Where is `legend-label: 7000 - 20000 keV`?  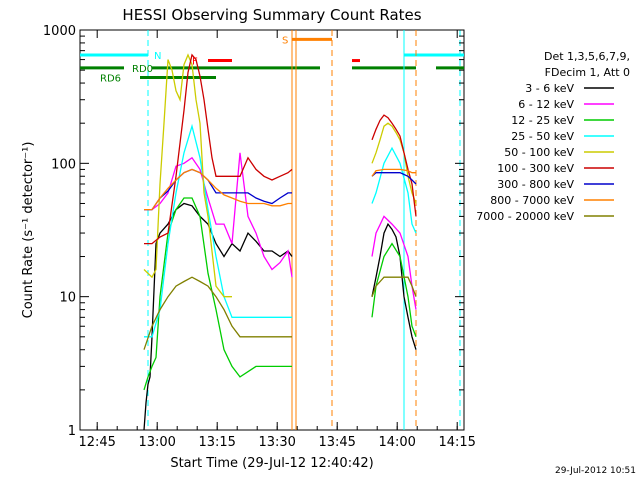 legend-label: 7000 - 20000 keV is located at coordinates (525, 216).